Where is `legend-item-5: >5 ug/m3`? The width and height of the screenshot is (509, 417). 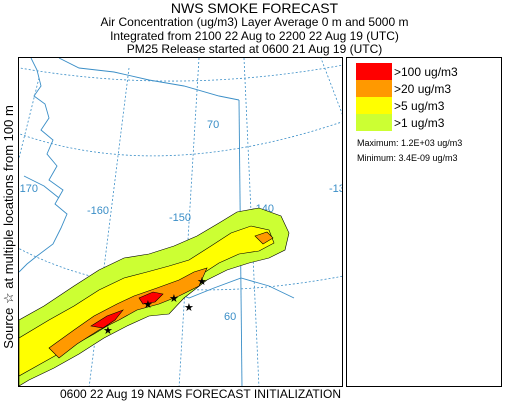 legend-item-5: >5 ug/m3 is located at coordinates (400, 105).